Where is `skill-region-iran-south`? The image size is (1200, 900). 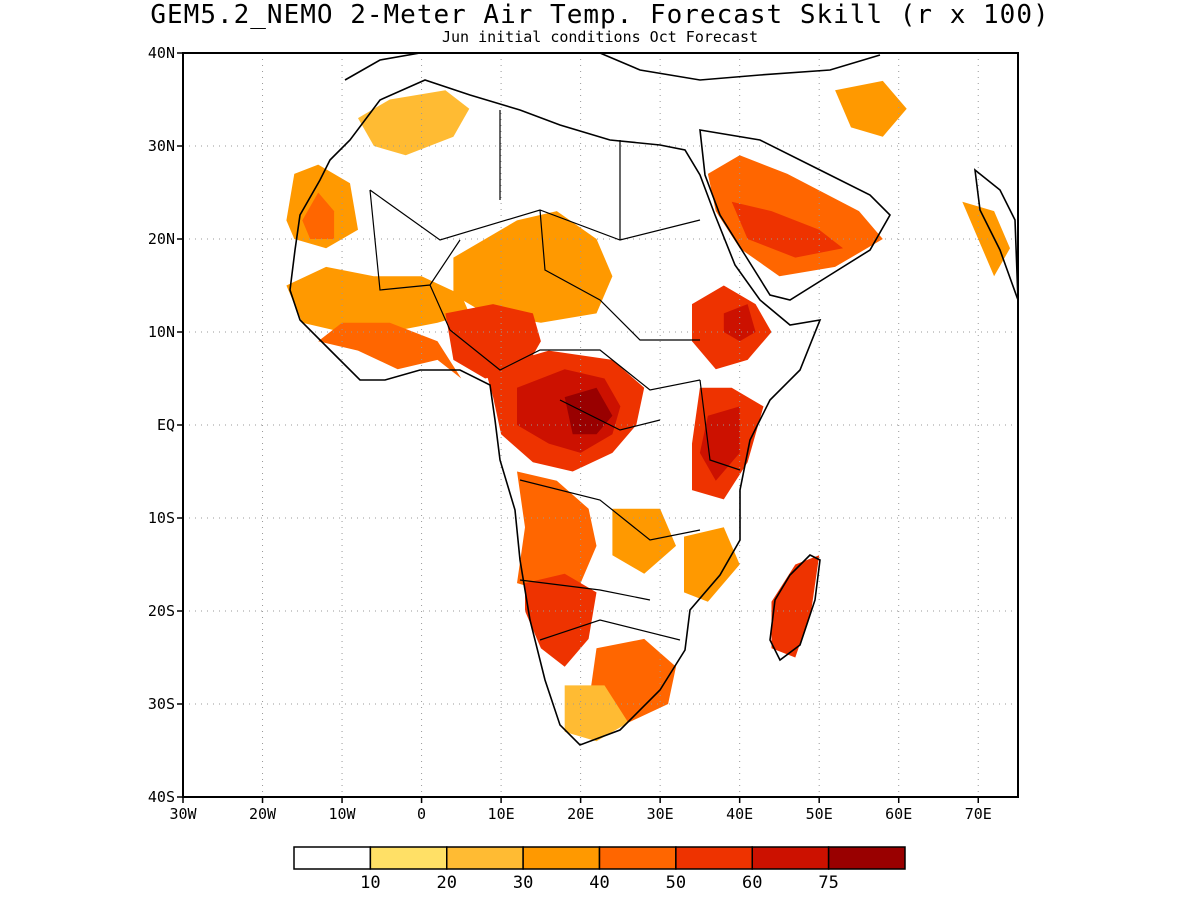
skill-region-iran-south is located at coordinates (871, 108).